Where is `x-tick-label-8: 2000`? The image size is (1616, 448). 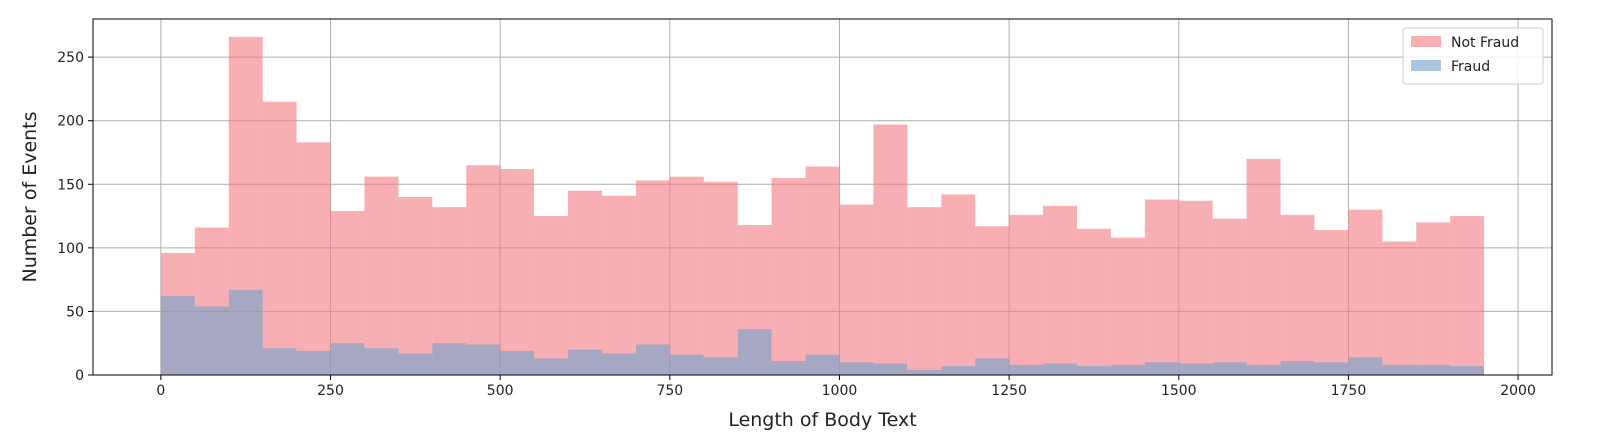
x-tick-label-8: 2000 is located at coordinates (1518, 391).